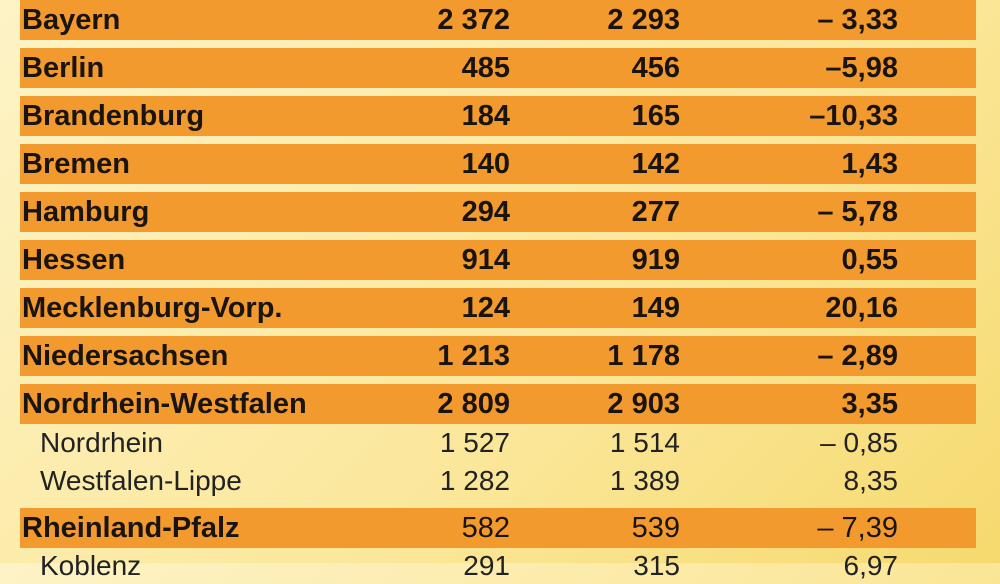 The width and height of the screenshot is (1000, 584). What do you see at coordinates (474, 480) in the screenshot?
I see `value-col-1: 1 282` at bounding box center [474, 480].